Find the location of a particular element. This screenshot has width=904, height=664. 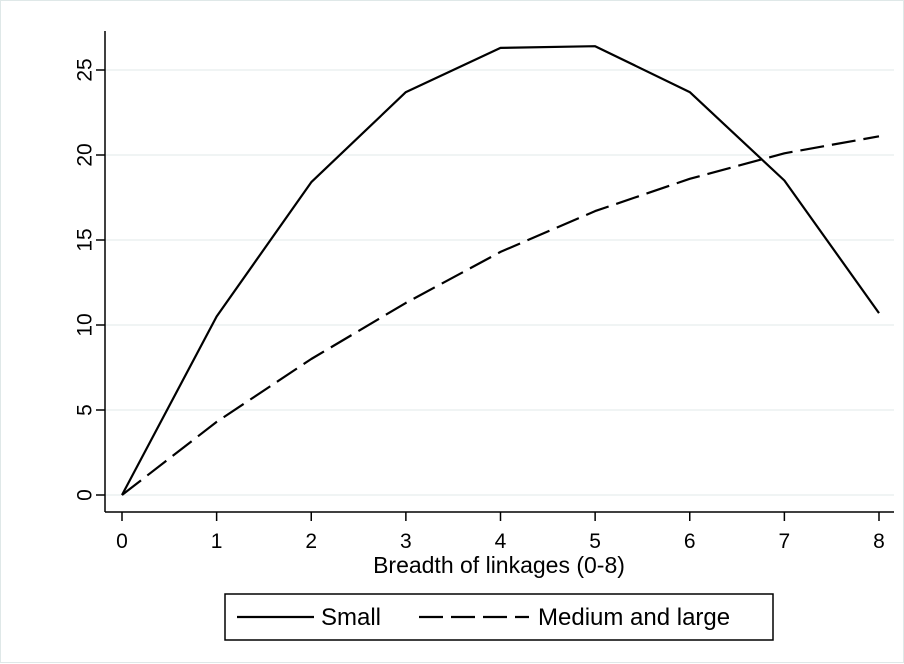

y-tick-label: 20 is located at coordinates (85, 154).